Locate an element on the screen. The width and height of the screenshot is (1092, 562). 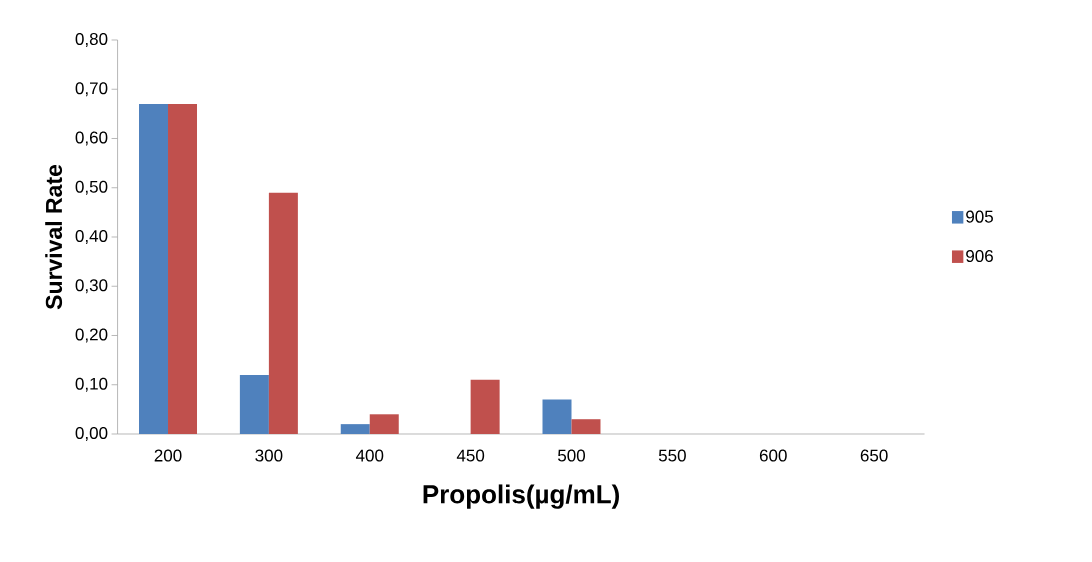
y-tick-label: 0,80 is located at coordinates (91, 40).